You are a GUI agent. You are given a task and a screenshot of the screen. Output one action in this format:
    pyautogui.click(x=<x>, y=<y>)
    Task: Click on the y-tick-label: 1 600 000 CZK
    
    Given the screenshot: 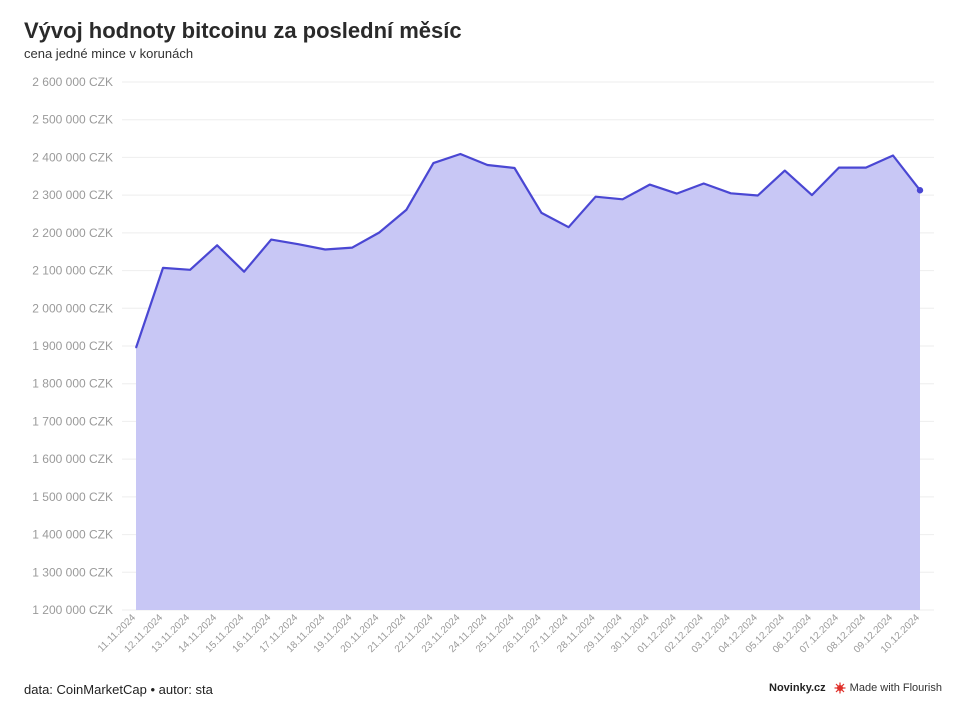 What is the action you would take?
    pyautogui.click(x=72, y=459)
    